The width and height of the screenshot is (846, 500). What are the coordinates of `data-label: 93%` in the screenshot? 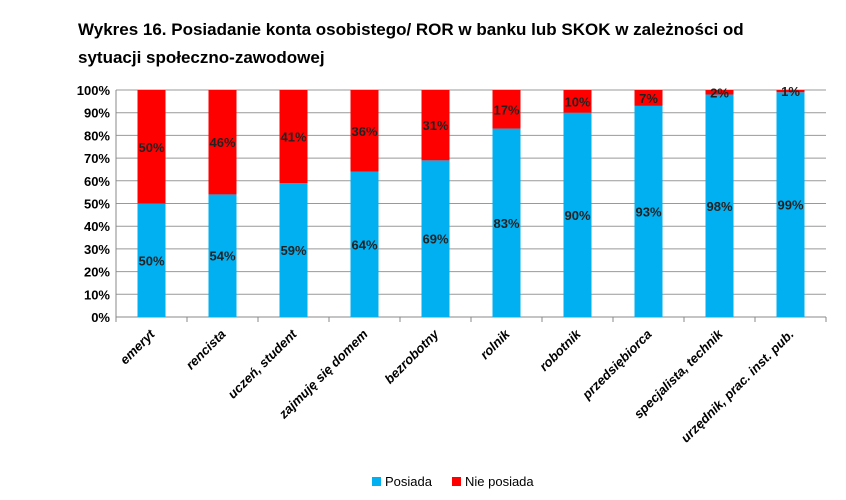 It's located at (648, 211).